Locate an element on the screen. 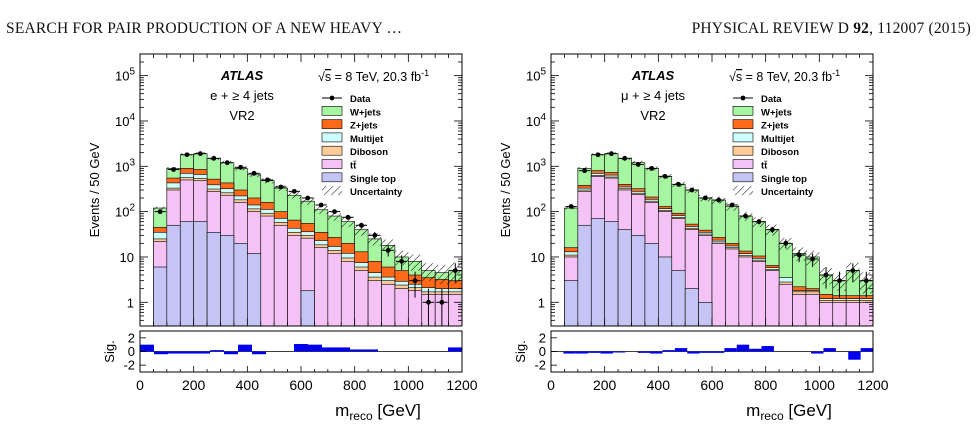 This screenshot has width=979, height=440. y-tick-label: 1 is located at coordinates (541, 302).